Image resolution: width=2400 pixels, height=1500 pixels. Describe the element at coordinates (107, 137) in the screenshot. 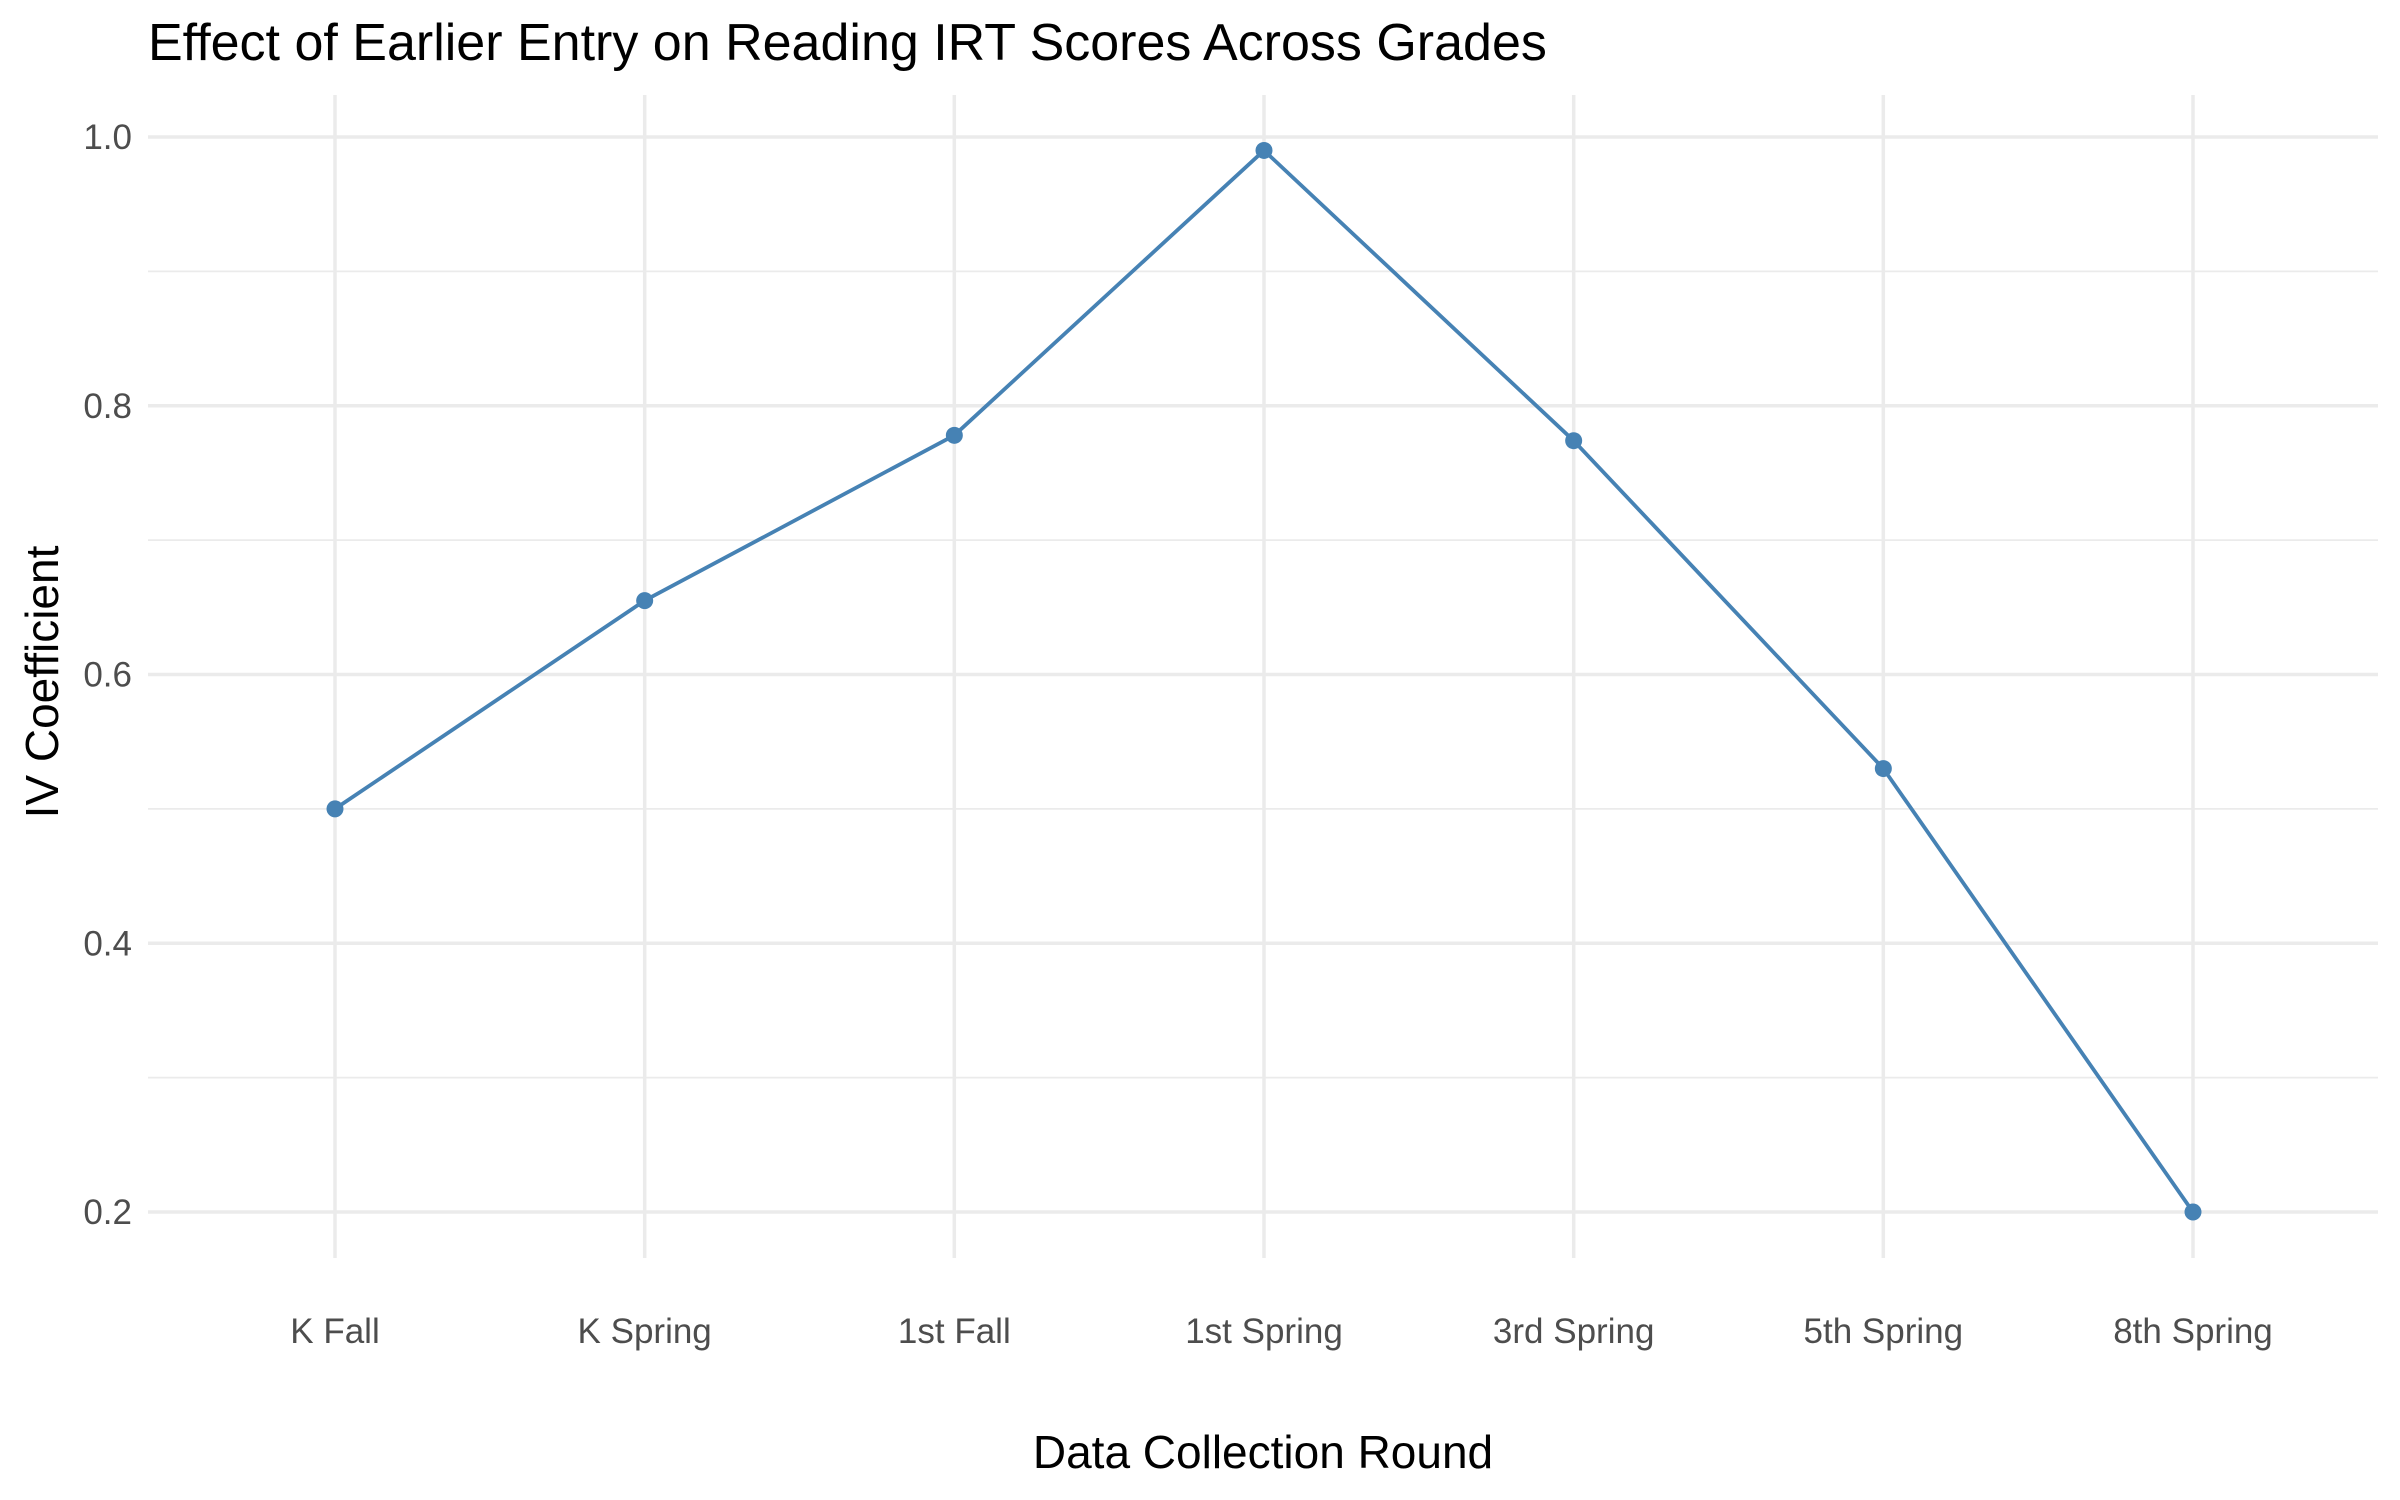

I see `y-tick-label: 1.0` at that location.